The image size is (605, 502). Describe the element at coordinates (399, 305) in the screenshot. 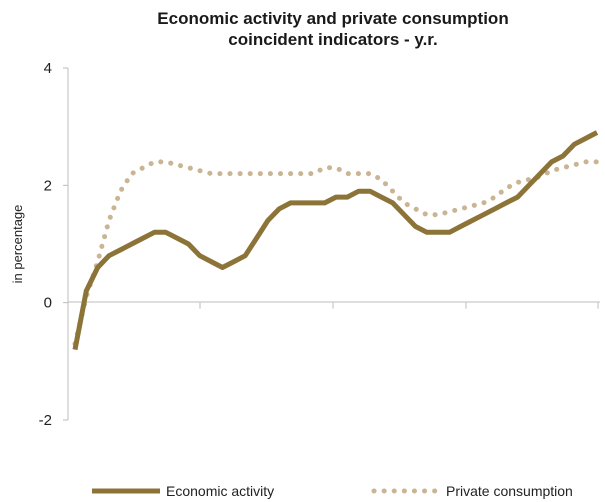

I see `x-ticks` at that location.